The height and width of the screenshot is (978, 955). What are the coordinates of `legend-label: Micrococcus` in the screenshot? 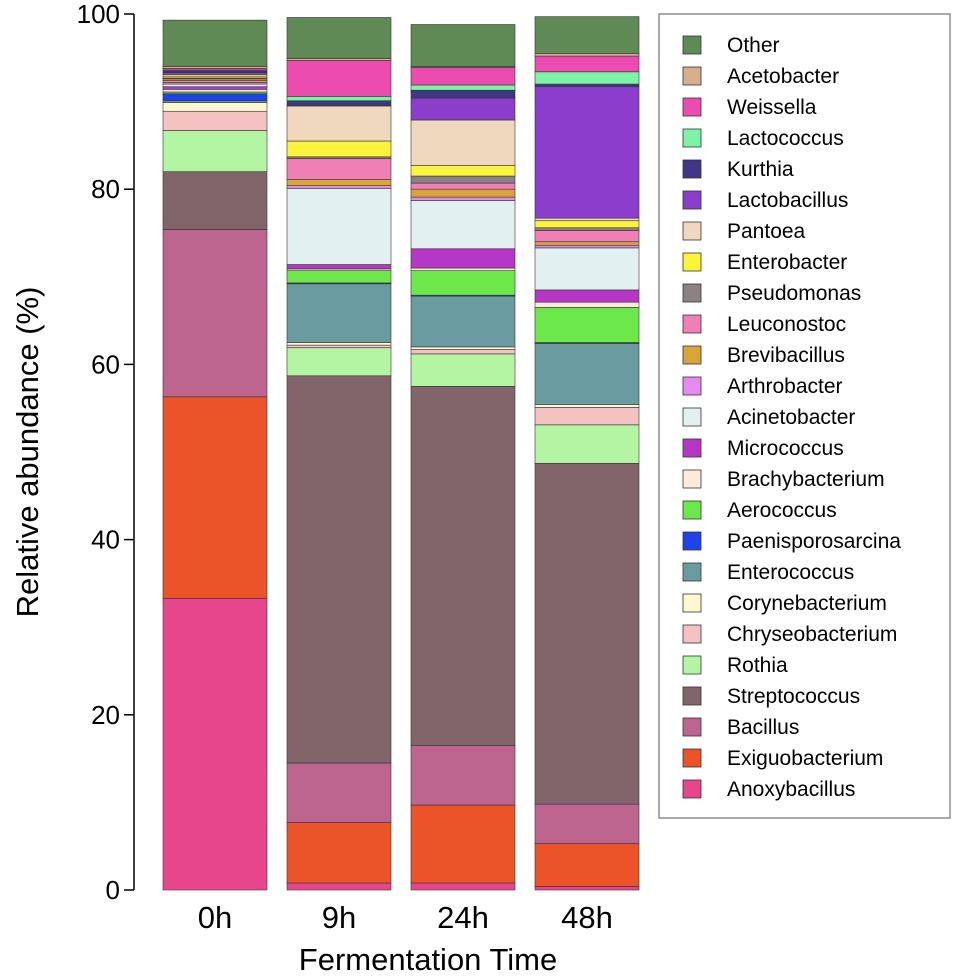 It's located at (785, 448).